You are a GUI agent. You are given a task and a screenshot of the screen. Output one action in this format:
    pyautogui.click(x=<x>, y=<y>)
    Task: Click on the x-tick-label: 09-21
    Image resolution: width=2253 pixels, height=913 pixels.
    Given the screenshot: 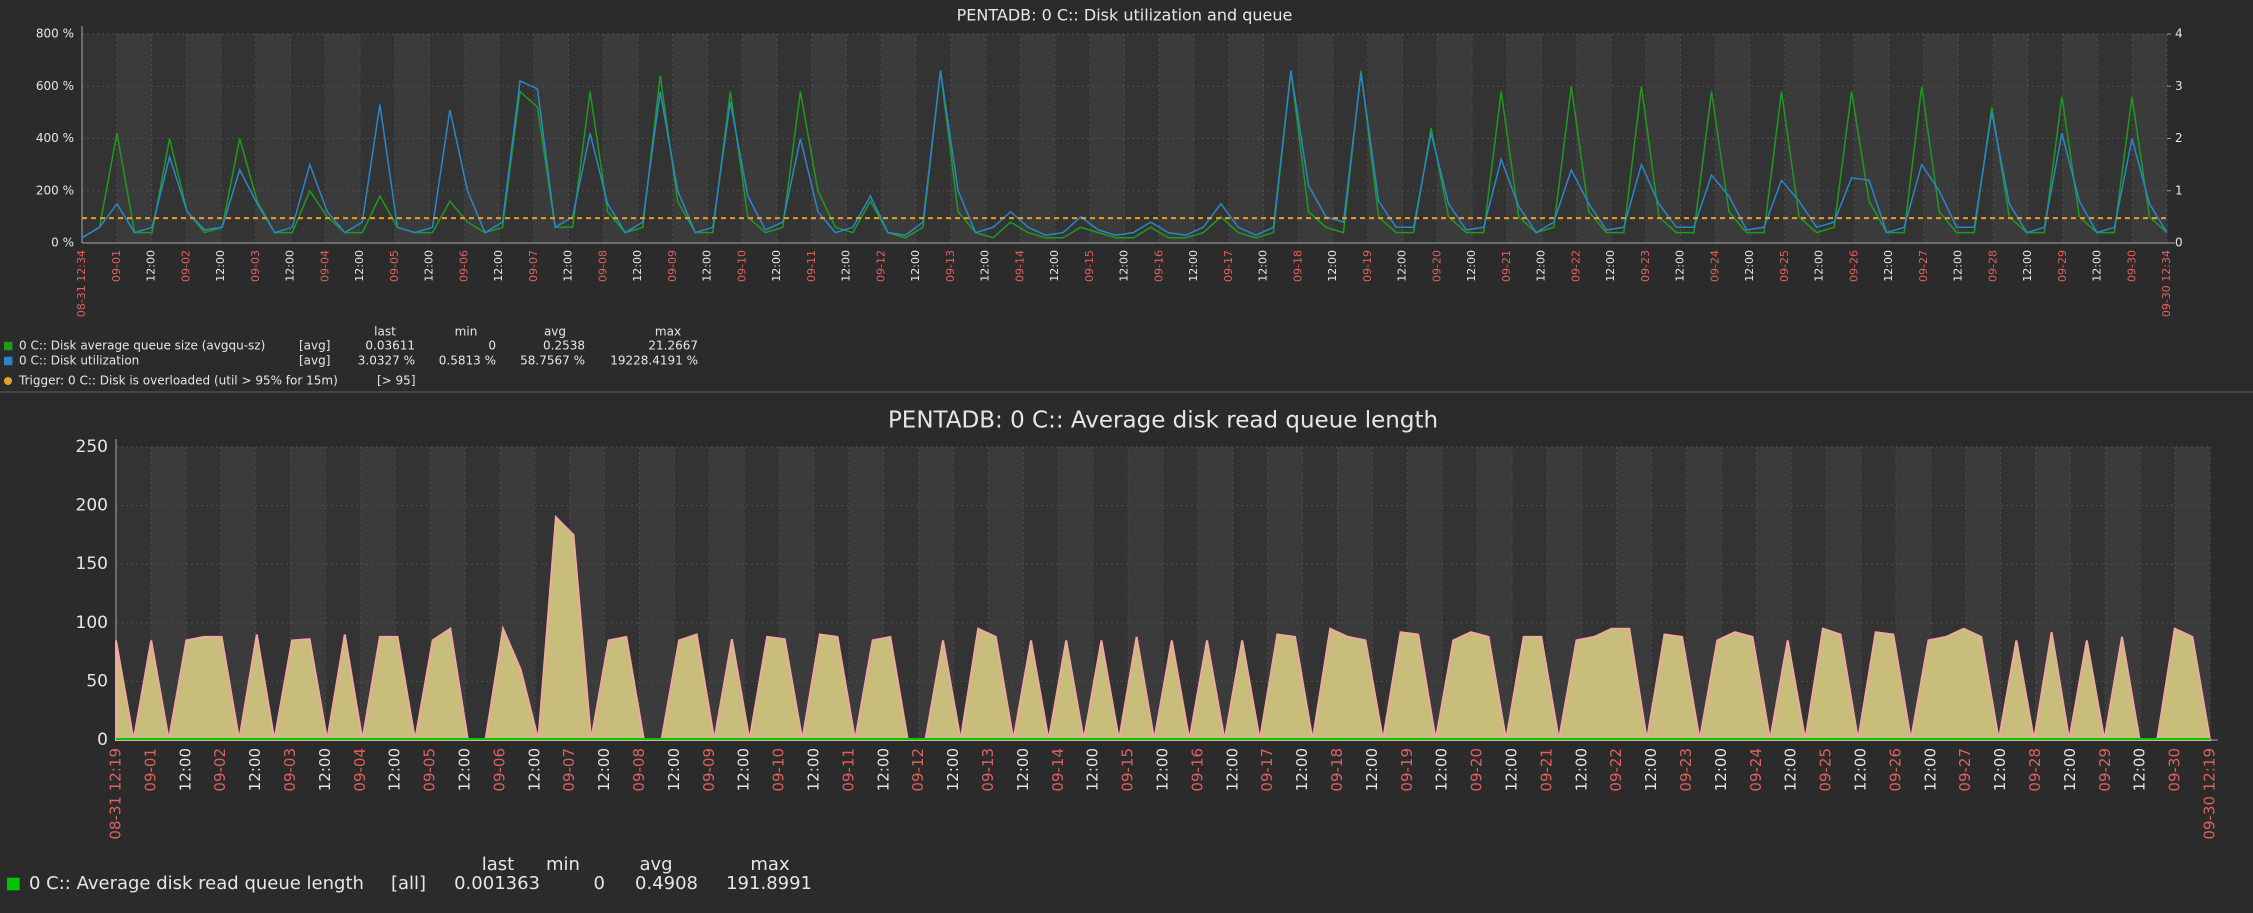 What is the action you would take?
    pyautogui.click(x=1546, y=770)
    